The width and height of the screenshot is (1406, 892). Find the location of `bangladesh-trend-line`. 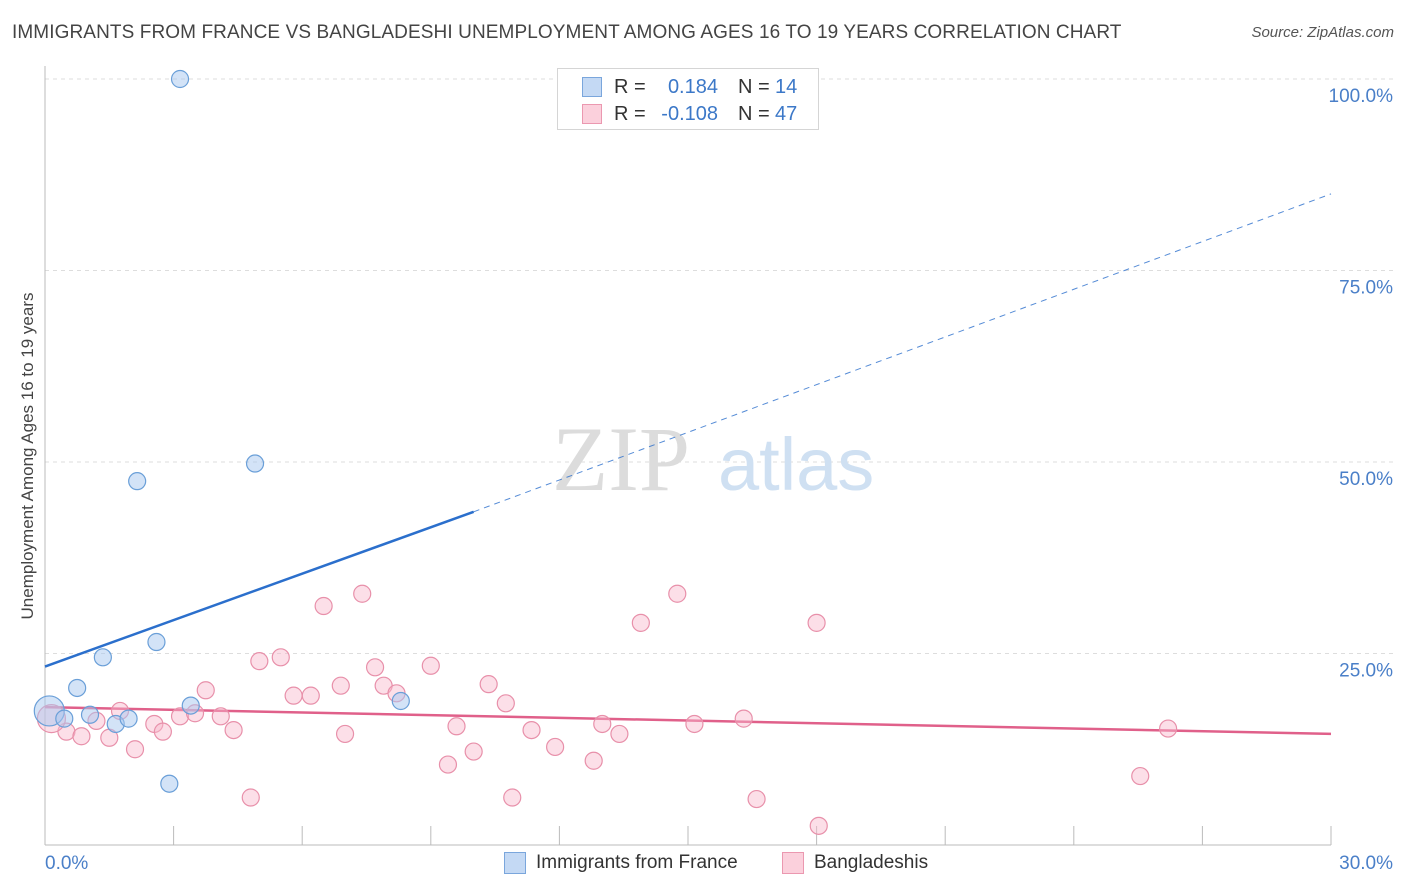

bangladesh-trend-line is located at coordinates (688, 720).